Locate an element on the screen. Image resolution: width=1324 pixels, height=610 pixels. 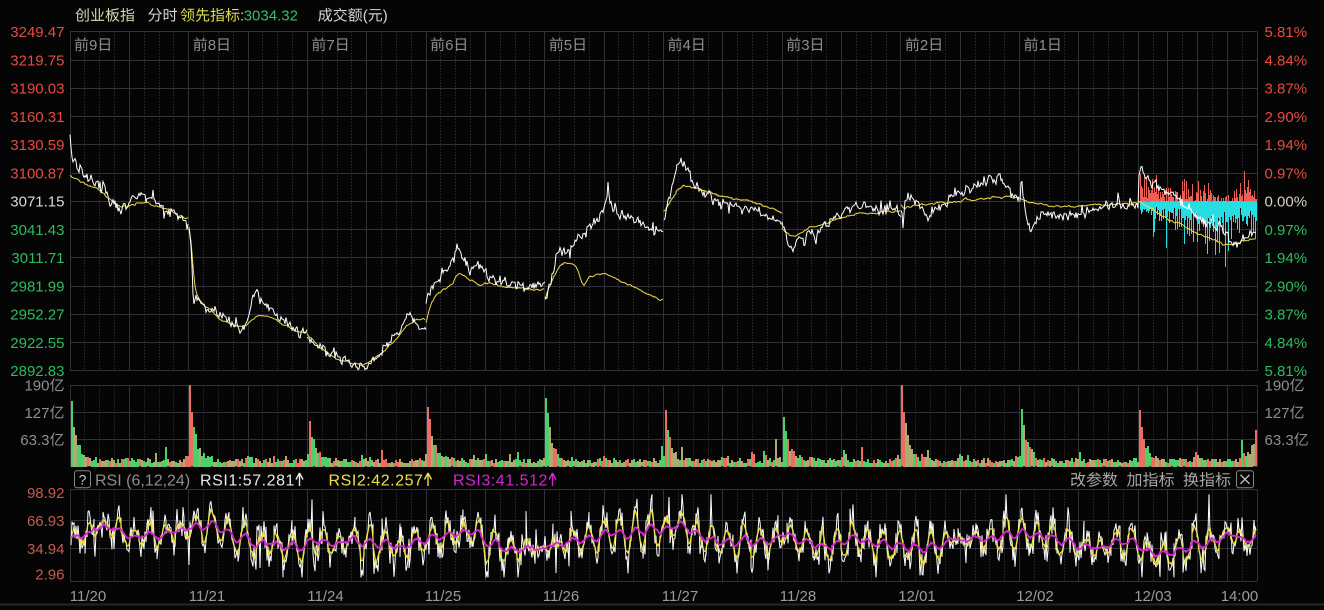
svg-text: 3 is located at coordinates (805, 45).